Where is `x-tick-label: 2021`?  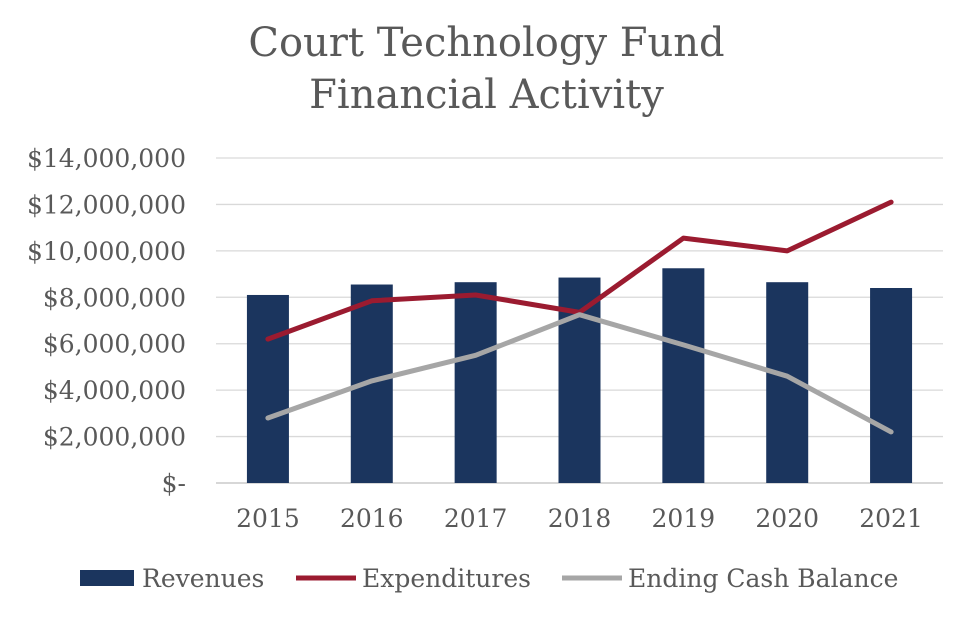
x-tick-label: 2021 is located at coordinates (891, 518).